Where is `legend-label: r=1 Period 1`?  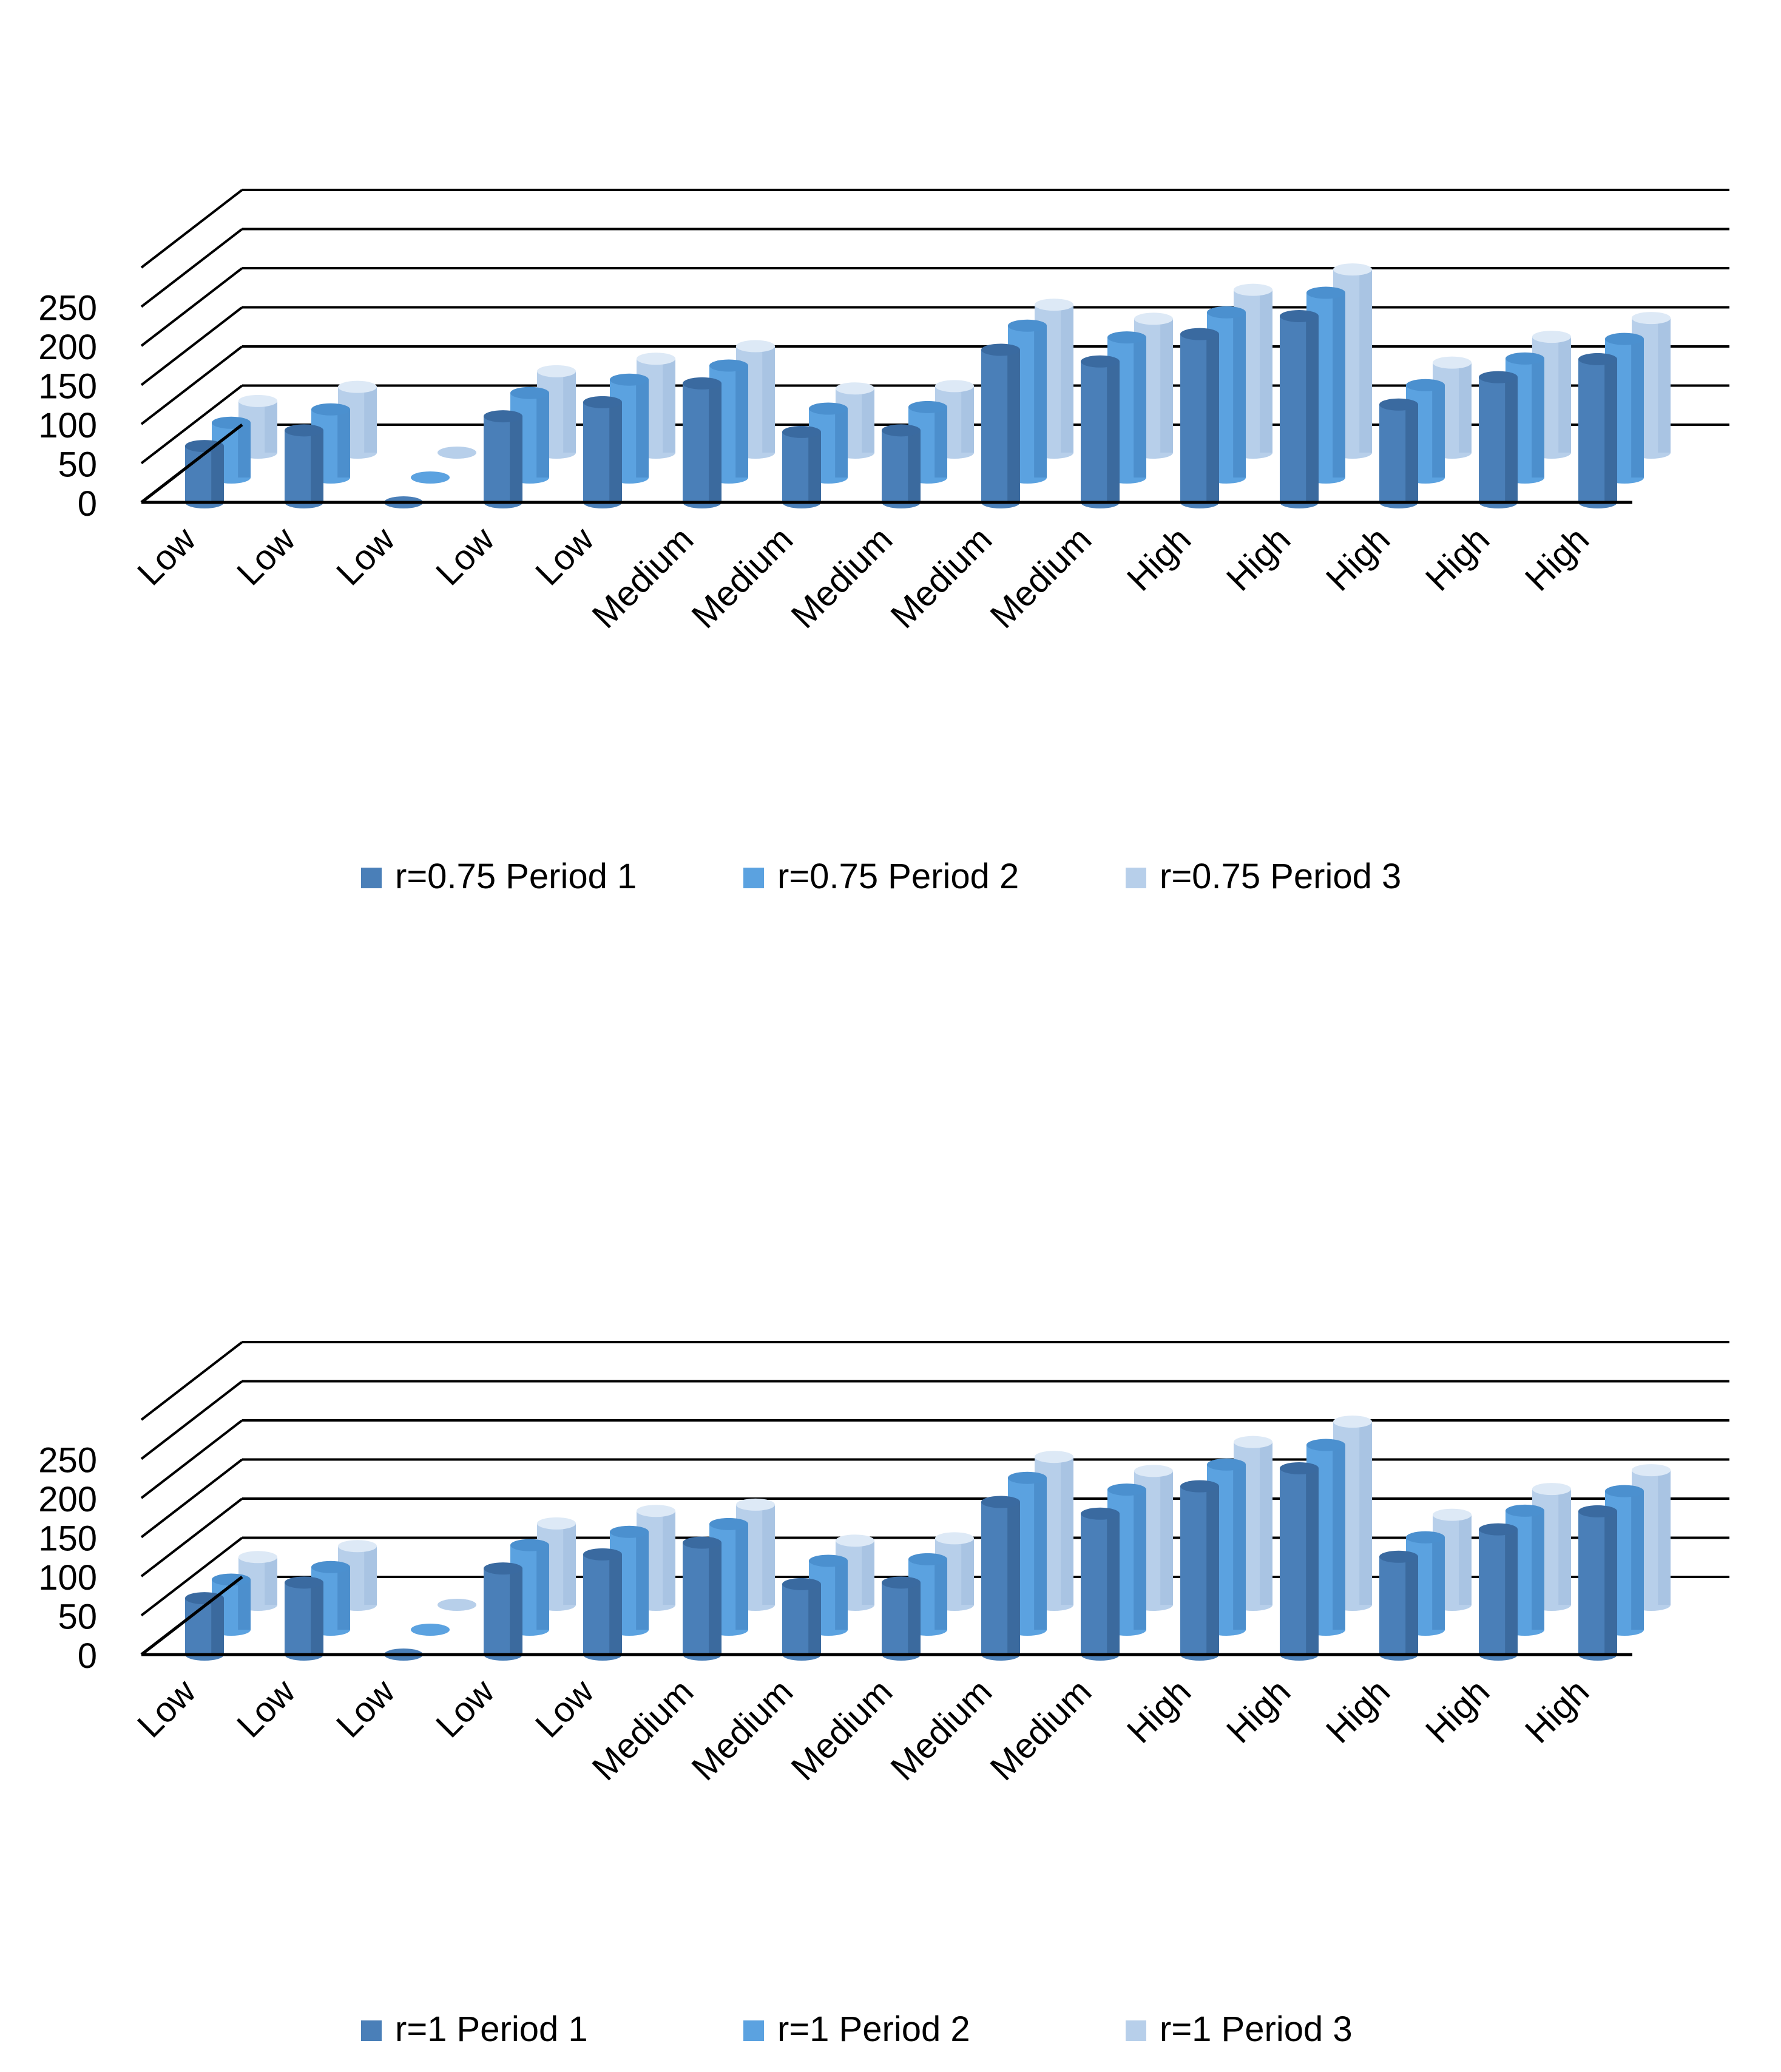
legend-label: r=1 Period 1 is located at coordinates (491, 2029).